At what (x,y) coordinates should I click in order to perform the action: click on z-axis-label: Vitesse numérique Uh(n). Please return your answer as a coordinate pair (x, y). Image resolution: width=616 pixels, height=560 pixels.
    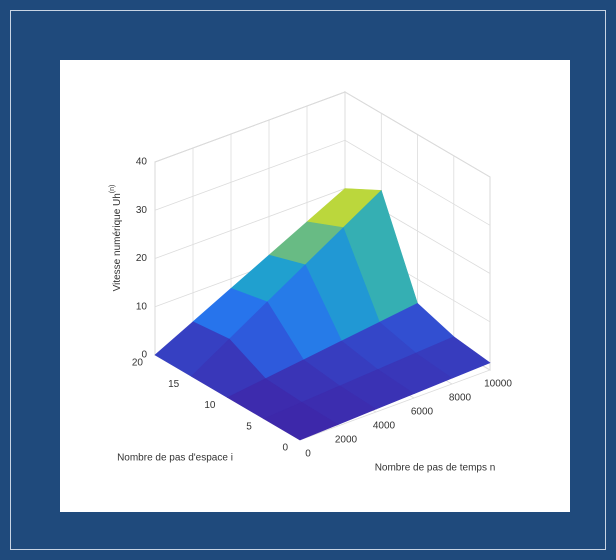
    Looking at the image, I should click on (116, 238).